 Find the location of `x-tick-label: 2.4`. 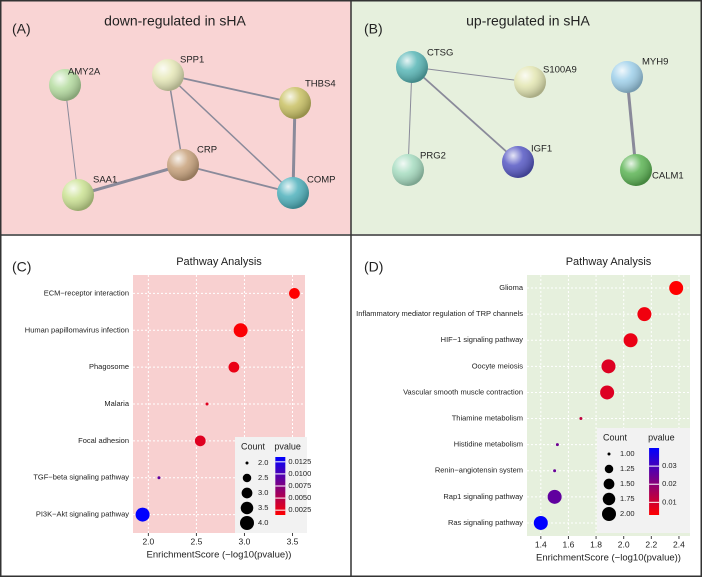

x-tick-label: 2.4 is located at coordinates (679, 544).